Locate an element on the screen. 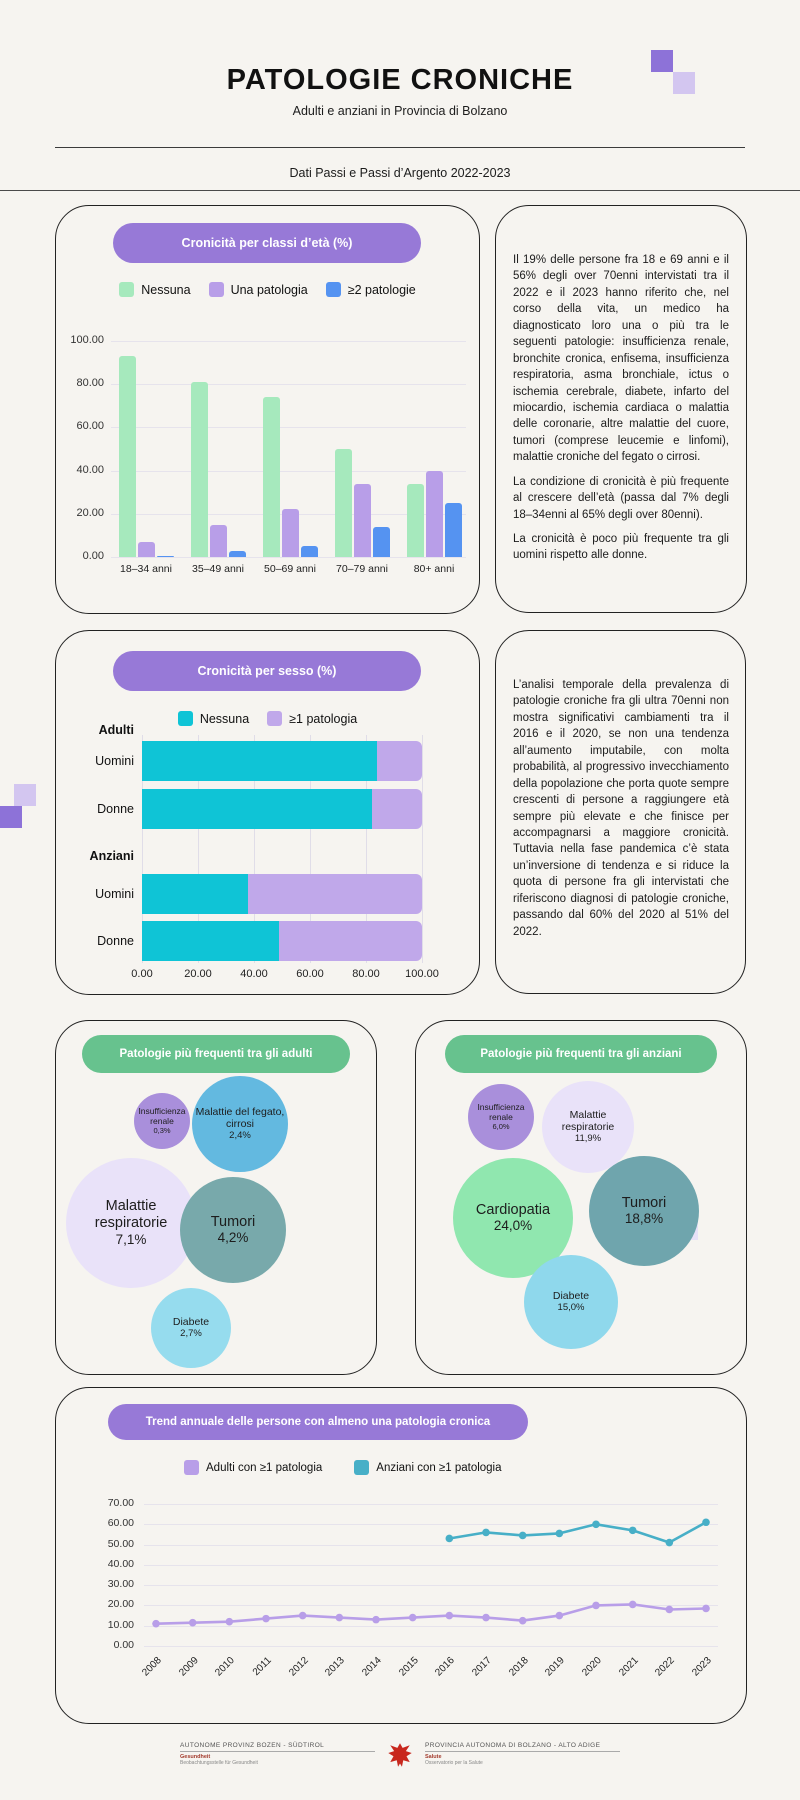 Image resolution: width=800 pixels, height=1800 pixels. chart-title-bubbles-elderly: Patologie più frequenti tra gli anziani is located at coordinates (581, 1054).